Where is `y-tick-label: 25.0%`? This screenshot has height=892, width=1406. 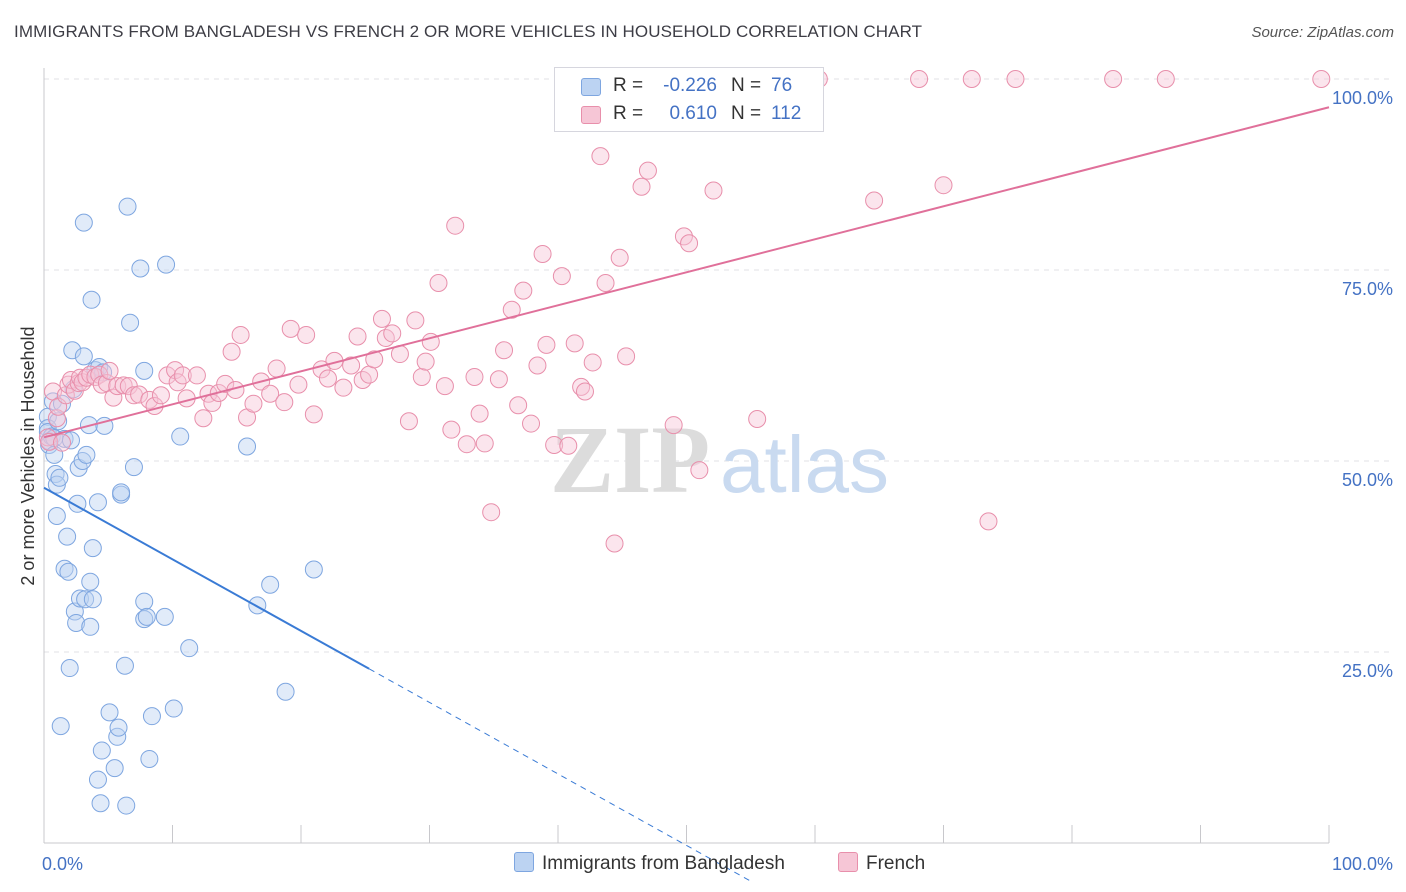 y-tick-label: 25.0% is located at coordinates (1367, 671).